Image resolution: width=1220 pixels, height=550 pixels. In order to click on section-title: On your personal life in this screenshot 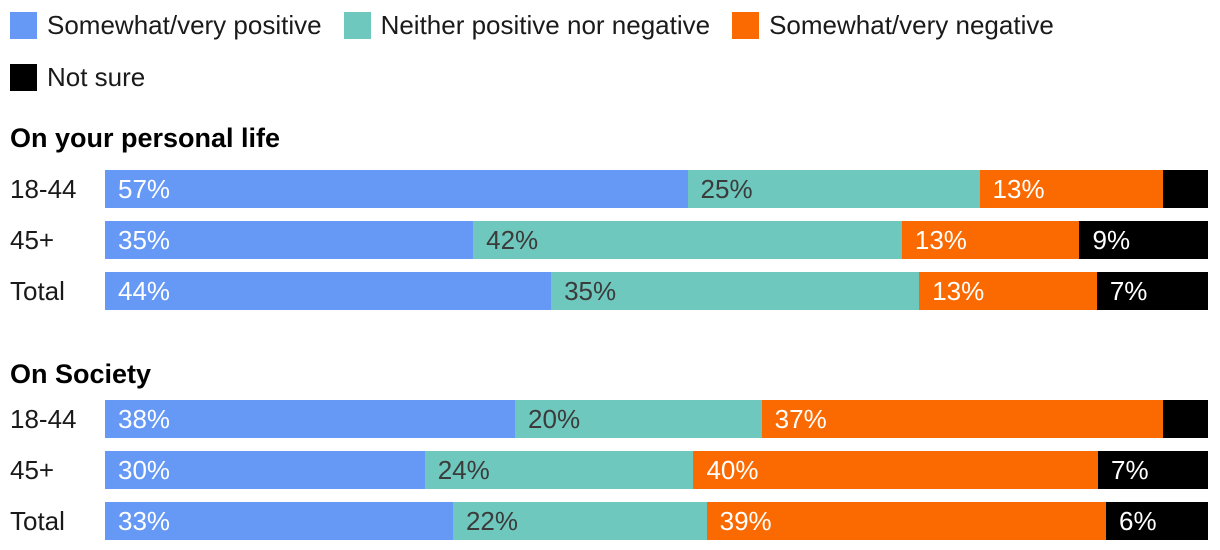, I will do `click(145, 138)`.